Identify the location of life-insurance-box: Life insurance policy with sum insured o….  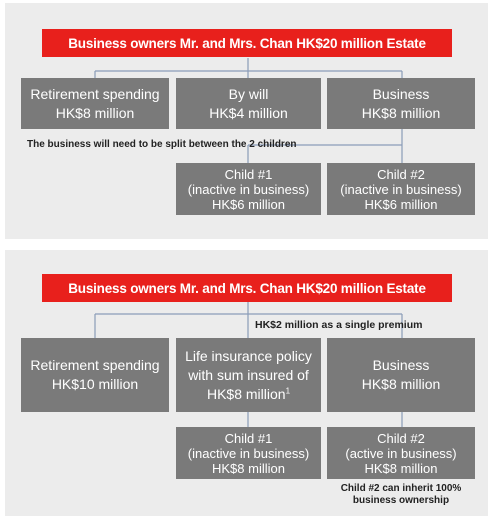
(248, 375).